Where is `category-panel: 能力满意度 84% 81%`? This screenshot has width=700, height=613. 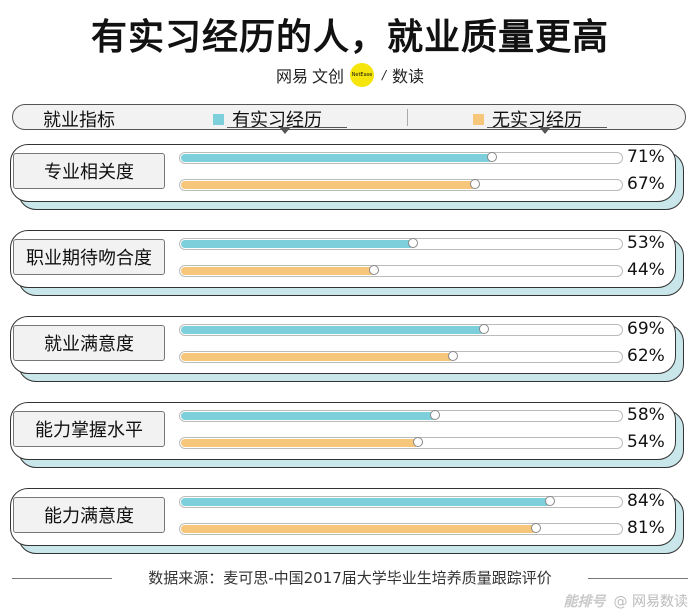
category-panel: 能力满意度 84% 81% is located at coordinates (348, 521).